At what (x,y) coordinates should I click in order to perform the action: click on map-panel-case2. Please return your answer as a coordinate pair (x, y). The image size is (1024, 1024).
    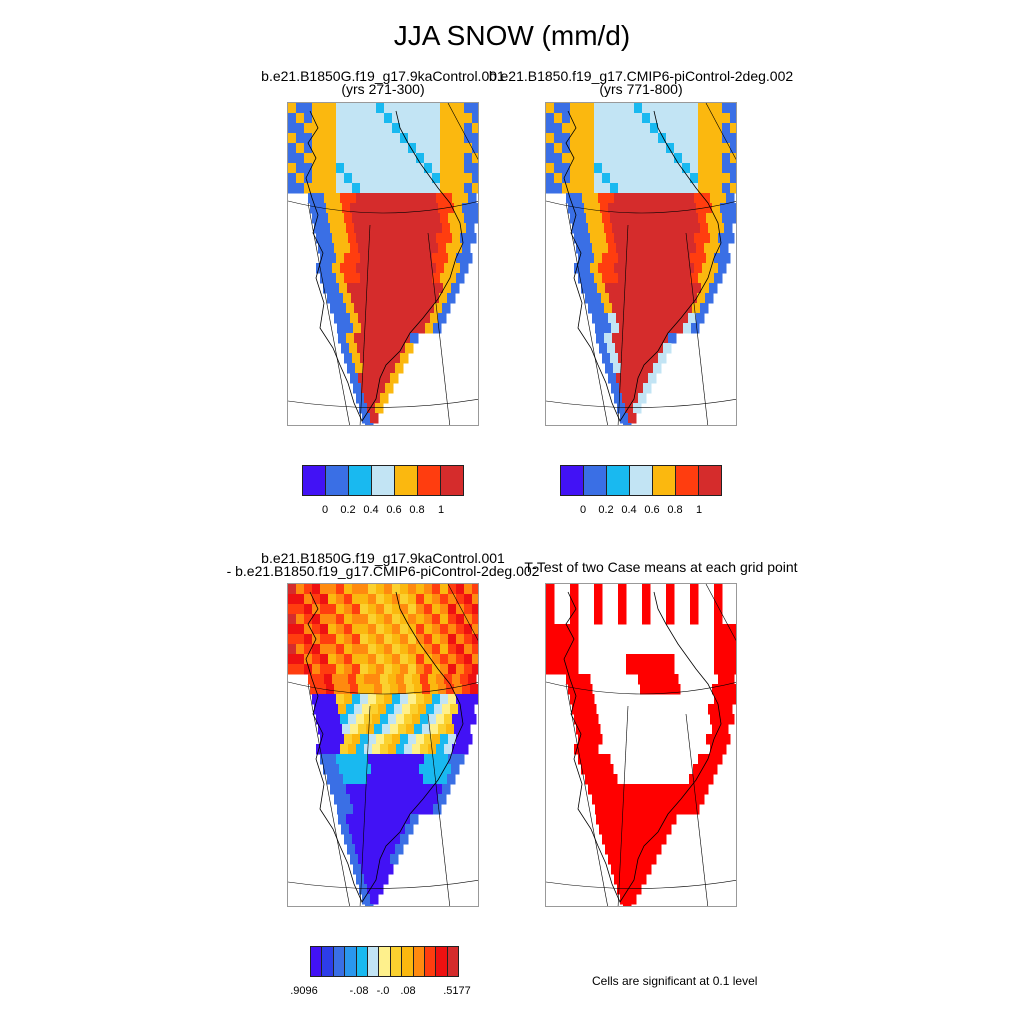
    Looking at the image, I should click on (641, 264).